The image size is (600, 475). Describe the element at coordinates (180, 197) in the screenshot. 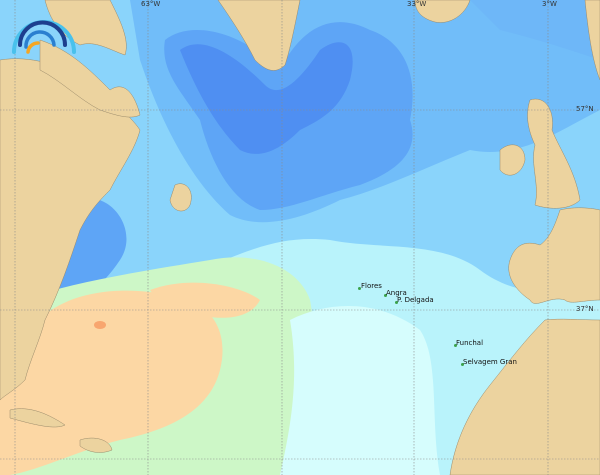

I see `land-newfoundland` at that location.